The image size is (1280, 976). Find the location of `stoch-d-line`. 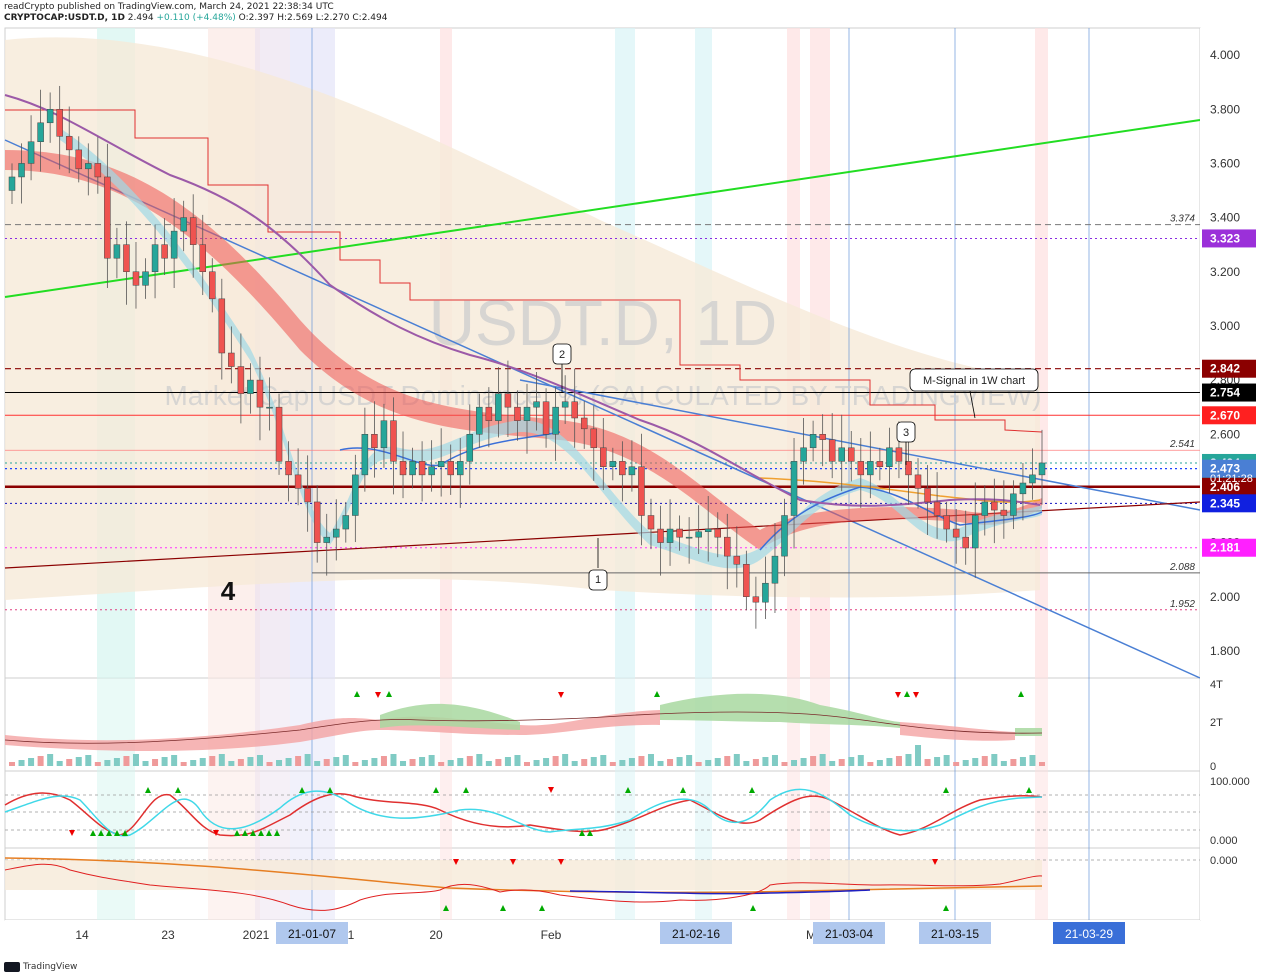

stoch-d-line is located at coordinates (523, 812).